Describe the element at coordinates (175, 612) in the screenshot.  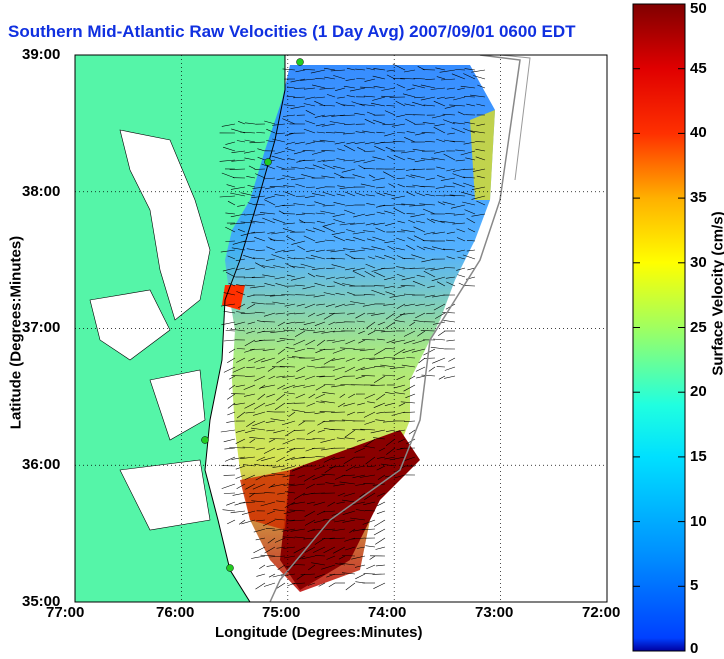
I see `x-tick: 76:00` at that location.